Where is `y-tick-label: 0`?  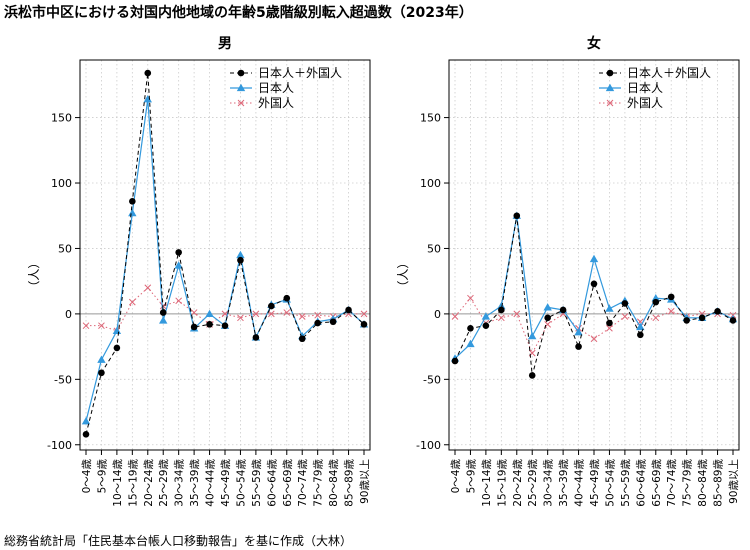
y-tick-label: 0 is located at coordinates (68, 314).